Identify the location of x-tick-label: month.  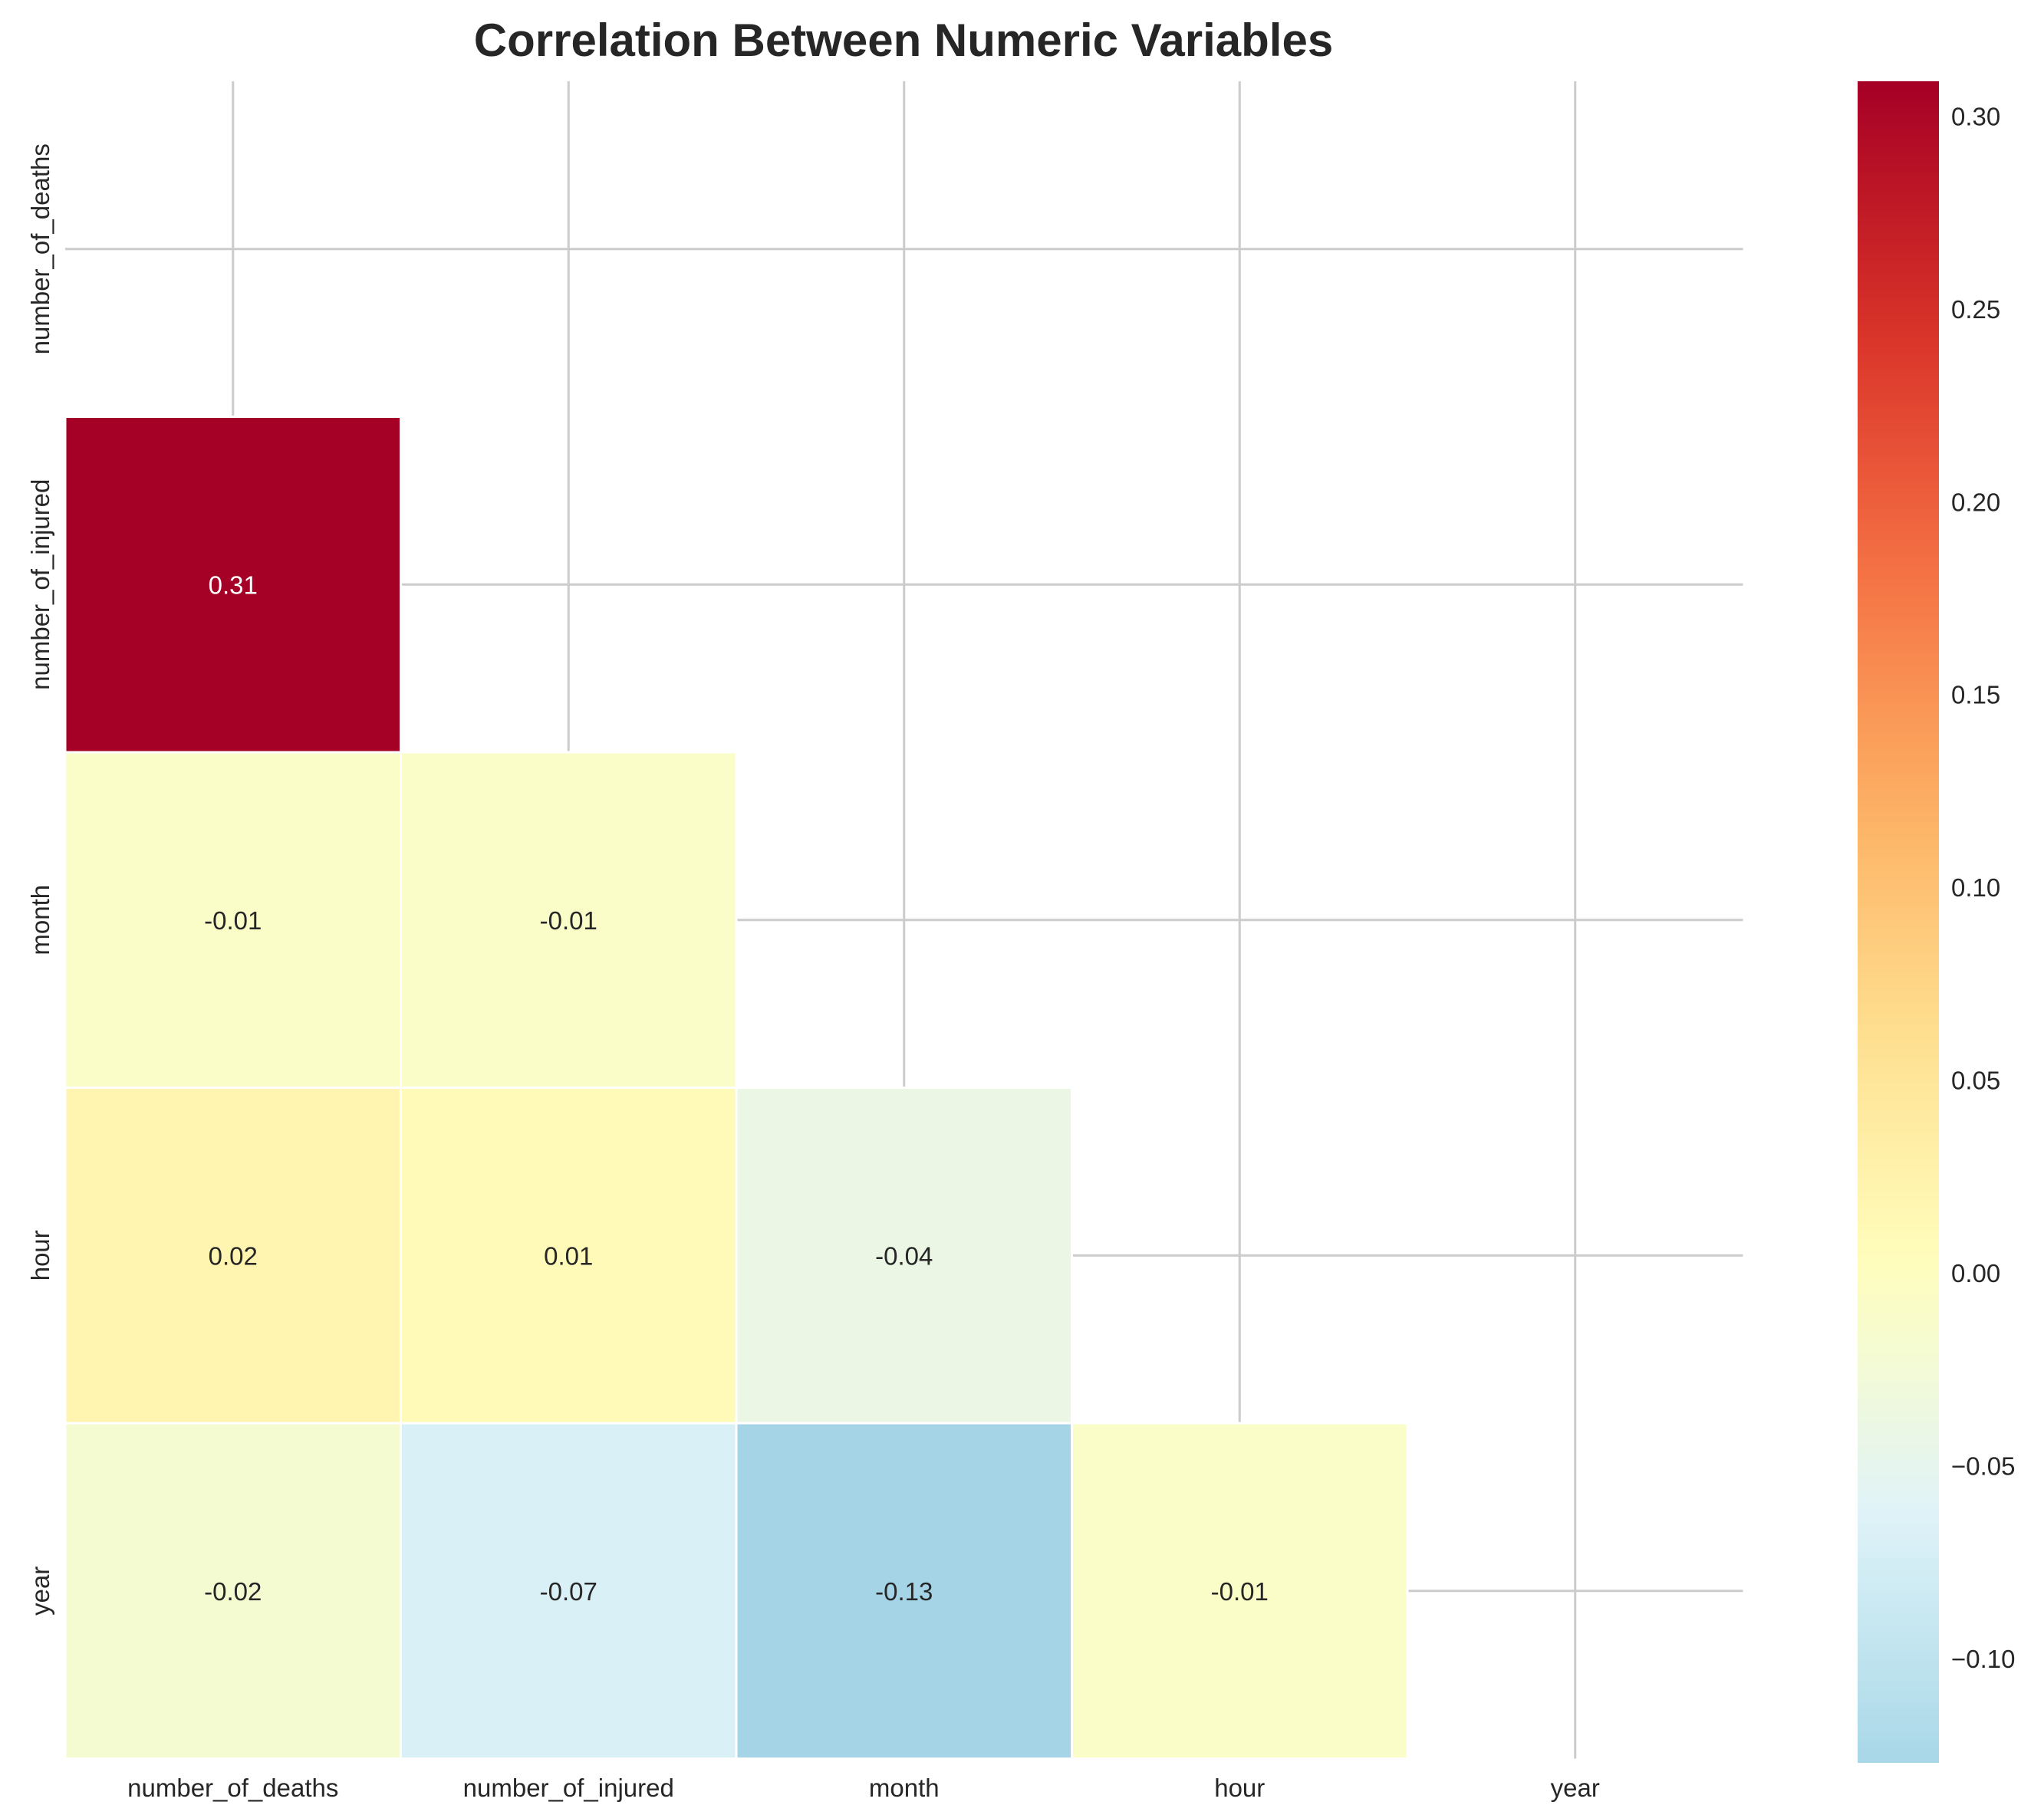
(904, 1788).